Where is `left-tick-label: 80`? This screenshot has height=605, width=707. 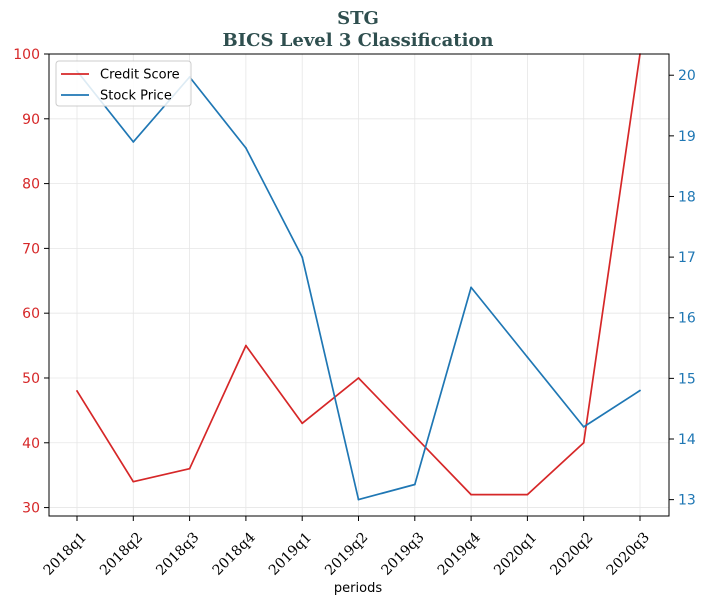 left-tick-label: 80 is located at coordinates (31, 185).